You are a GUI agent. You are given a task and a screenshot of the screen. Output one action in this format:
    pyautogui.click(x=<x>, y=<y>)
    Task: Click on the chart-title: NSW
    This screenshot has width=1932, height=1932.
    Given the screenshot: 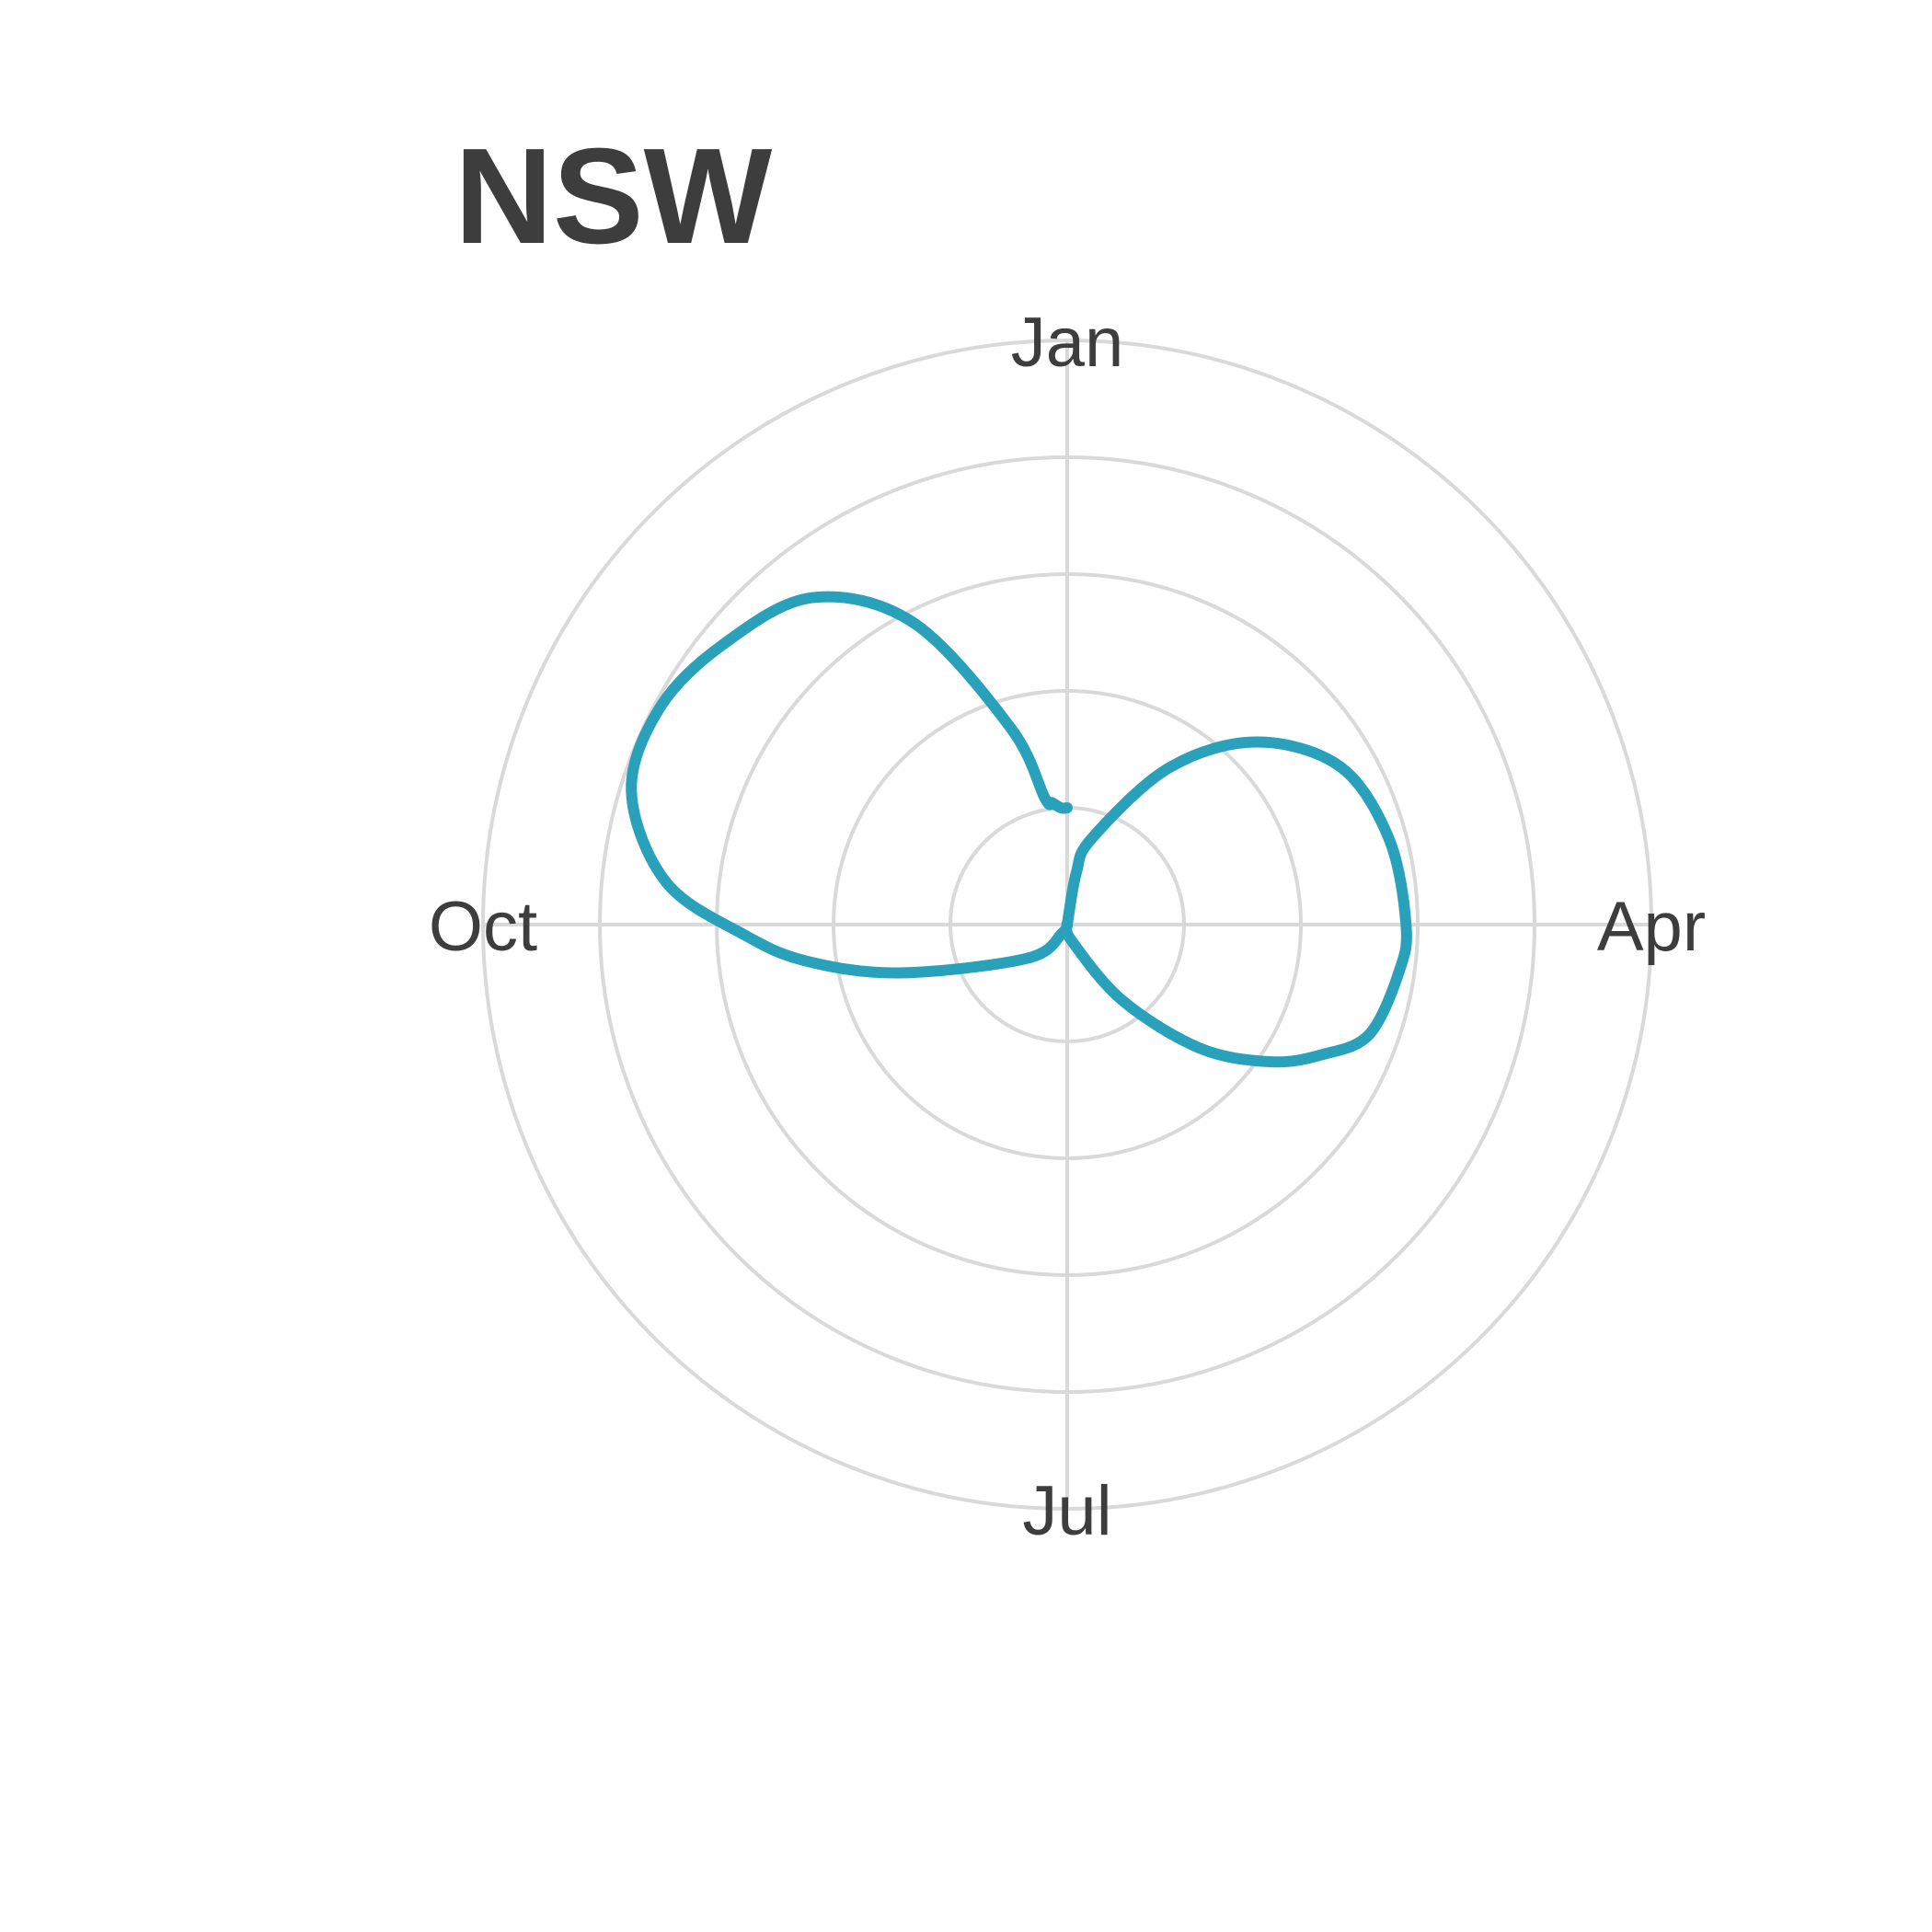 What is the action you would take?
    pyautogui.click(x=613, y=196)
    